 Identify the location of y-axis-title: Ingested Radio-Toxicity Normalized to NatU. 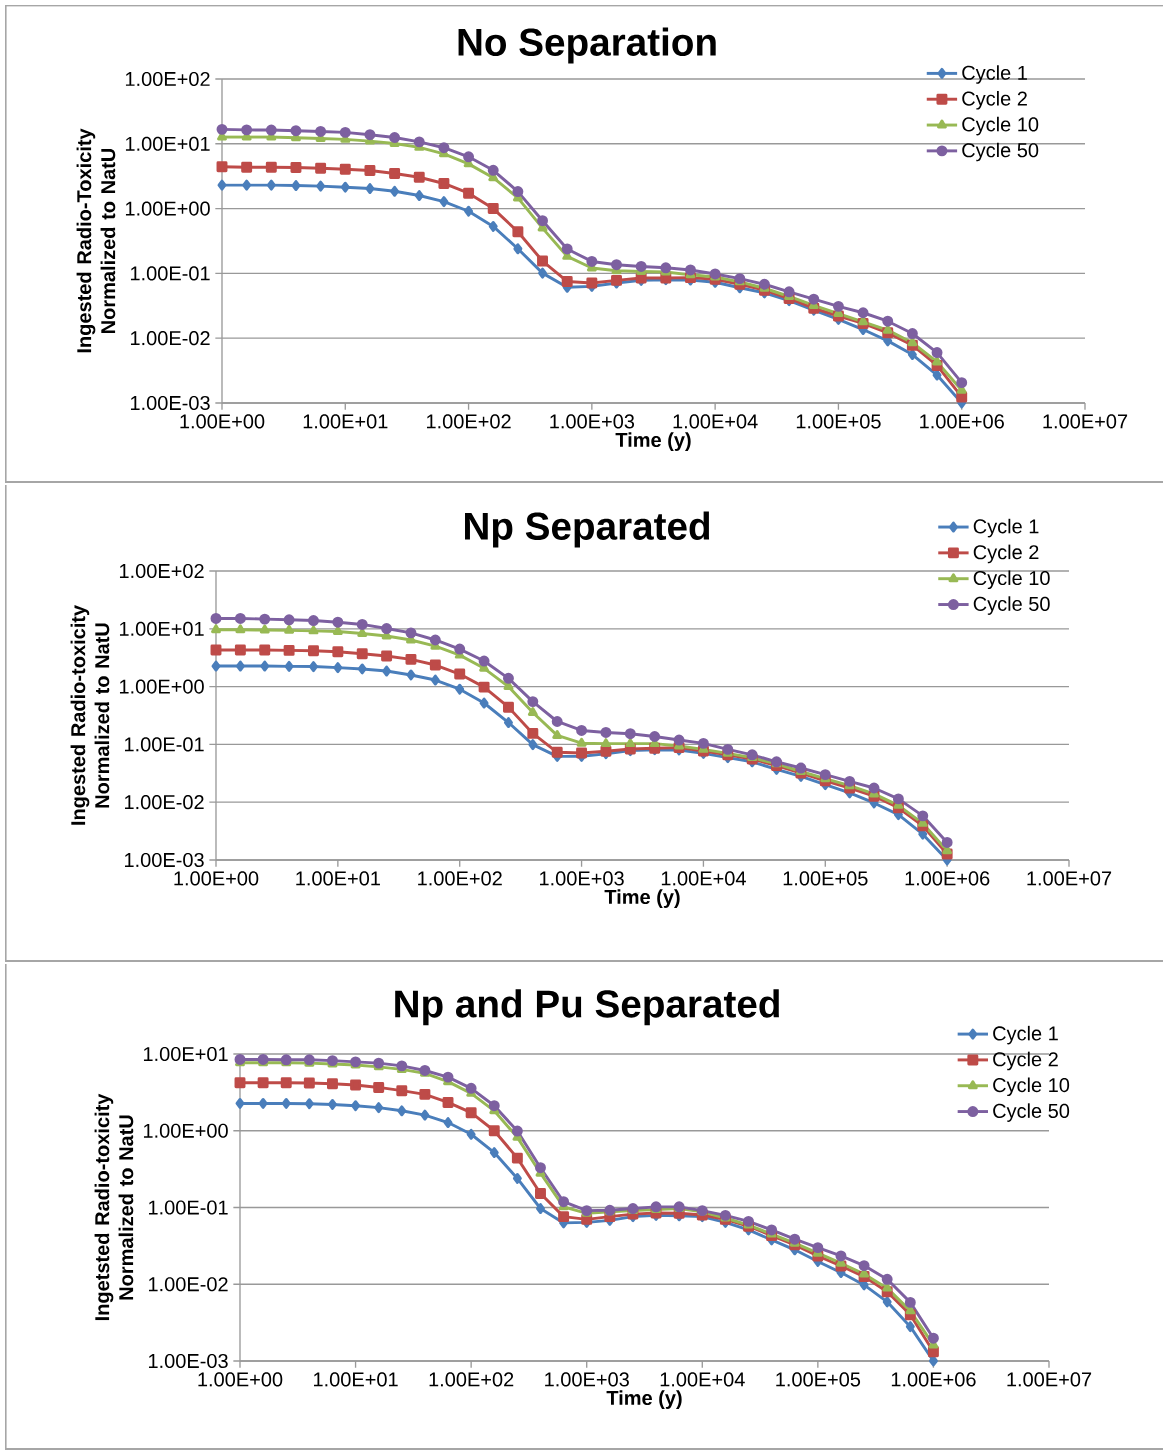
(96, 240).